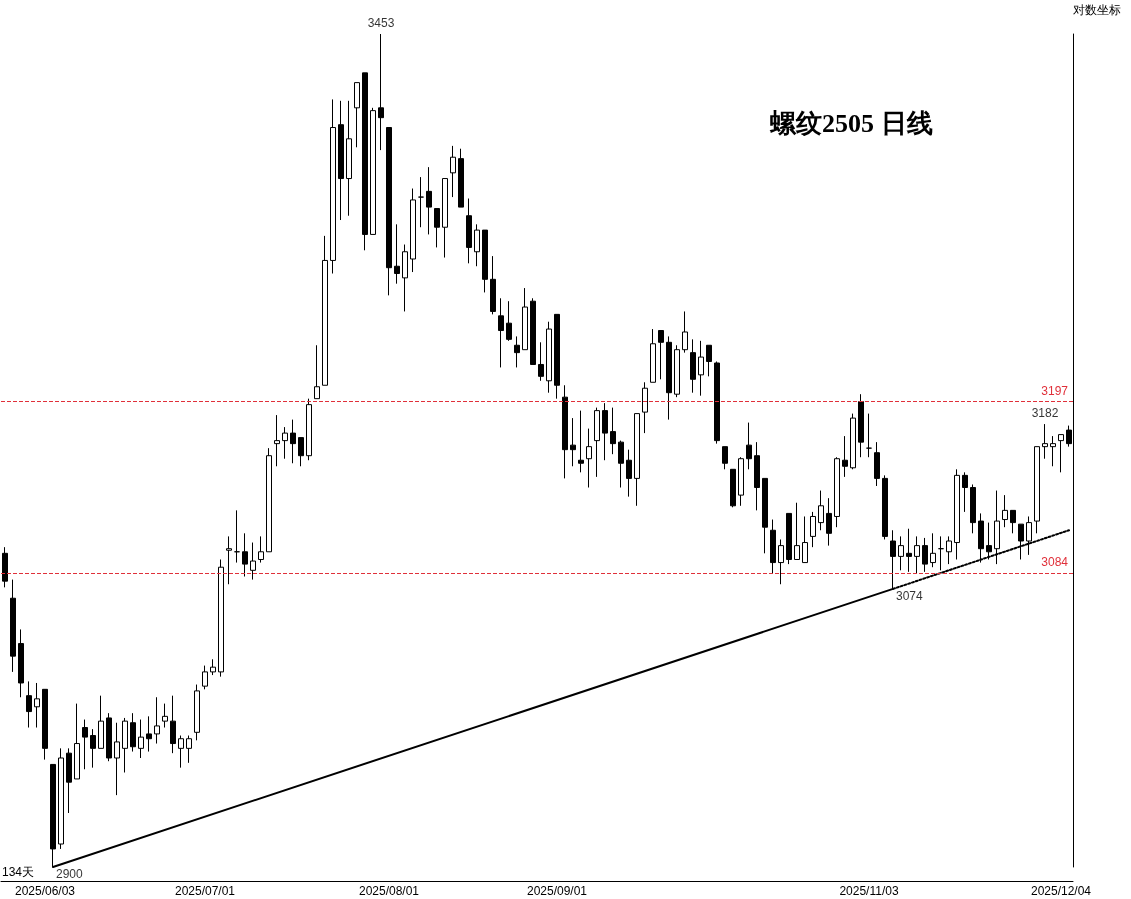  I want to click on text: 螺纹2505 日线, so click(851, 123).